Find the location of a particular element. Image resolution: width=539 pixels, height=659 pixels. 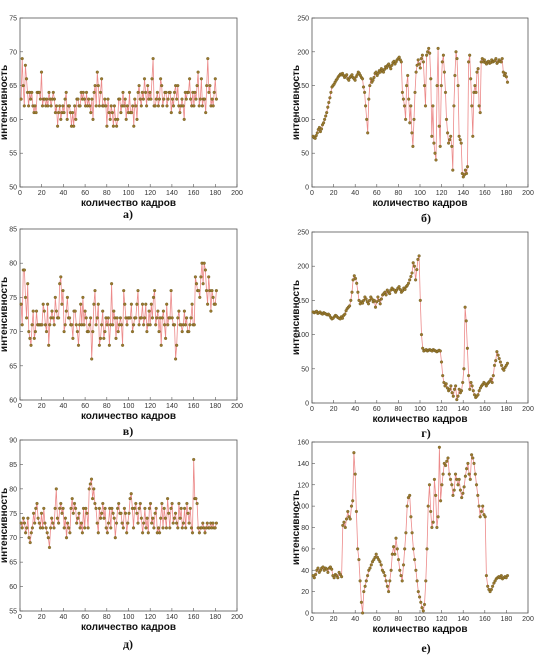

y-tick-label: 65 is located at coordinates (13, 86).